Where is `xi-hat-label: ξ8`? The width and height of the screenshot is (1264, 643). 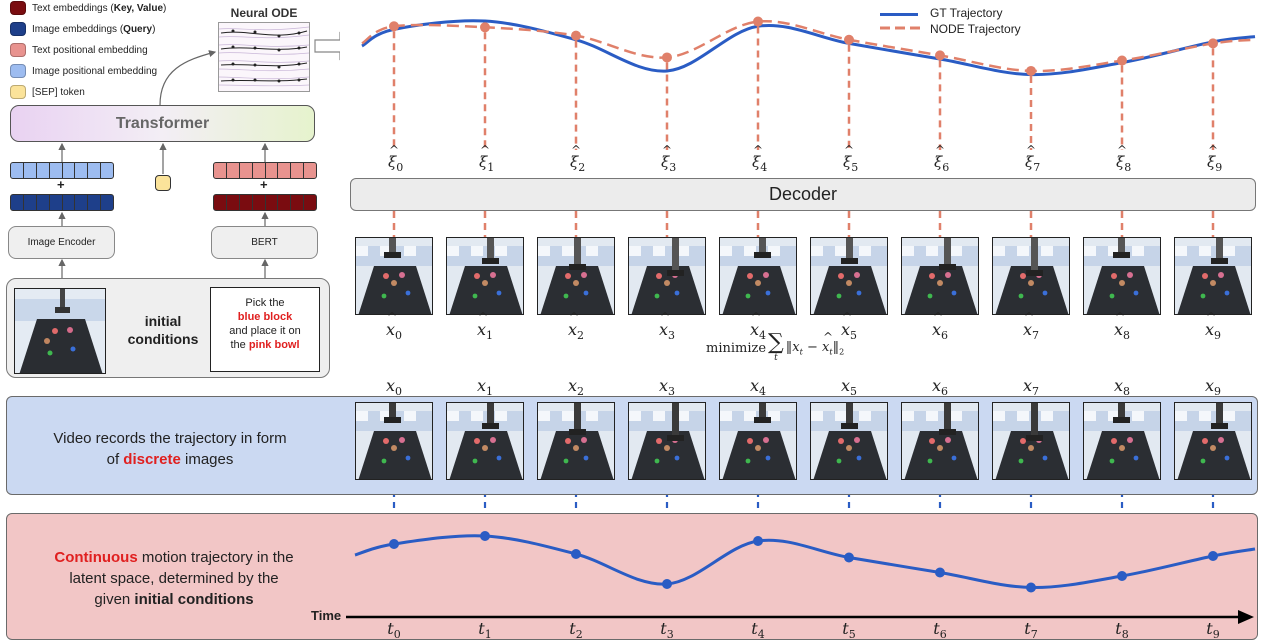 xi-hat-label: ξ8 is located at coordinates (1123, 158).